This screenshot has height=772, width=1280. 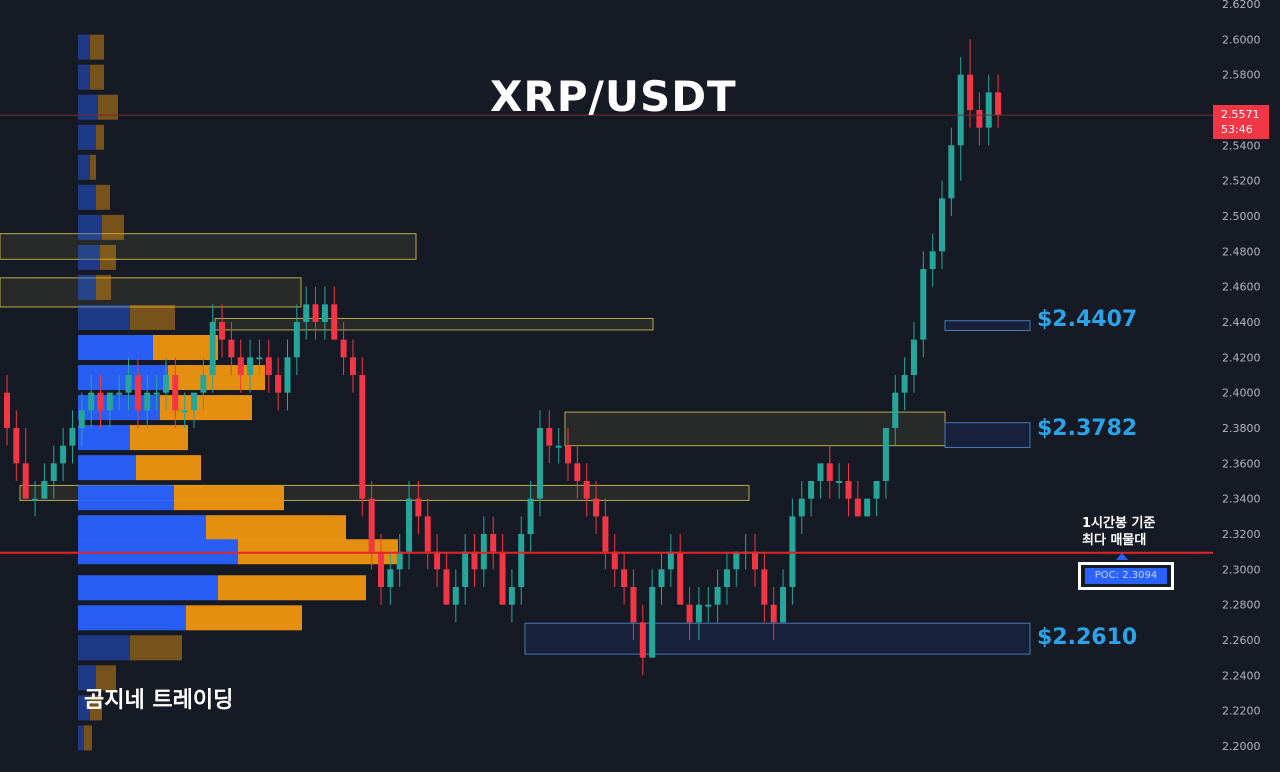 What do you see at coordinates (1241, 287) in the screenshot?
I see `y-tick-label: 2.4600` at bounding box center [1241, 287].